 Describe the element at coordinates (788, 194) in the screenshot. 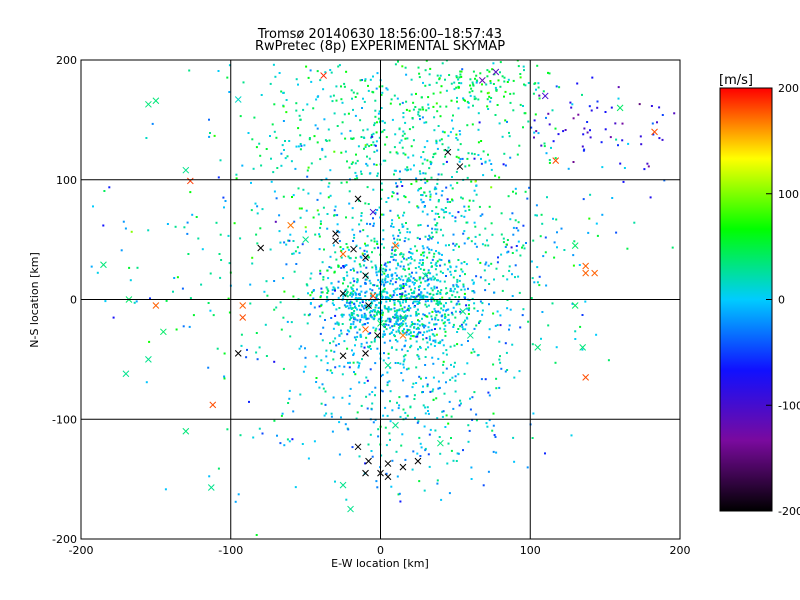

I see `colorbar-tick-label: 100` at that location.